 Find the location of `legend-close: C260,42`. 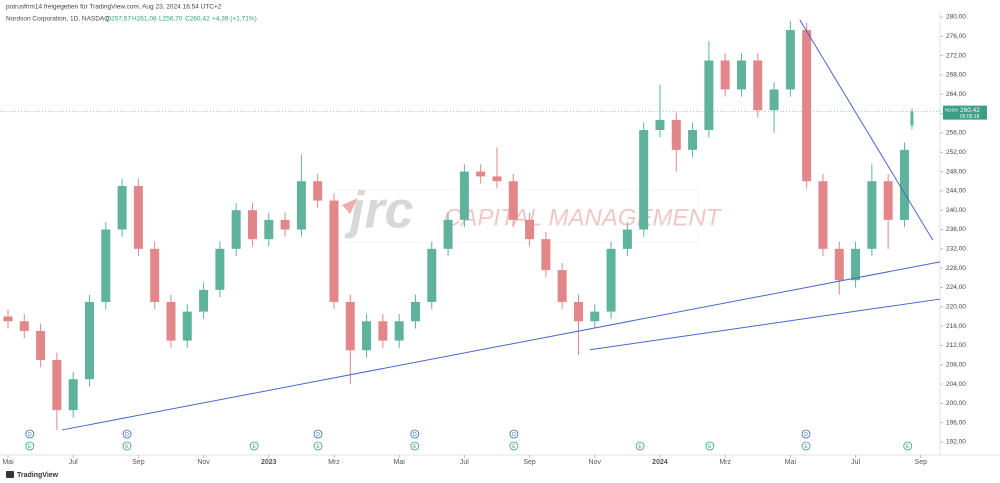

legend-close: C260,42 is located at coordinates (197, 19).